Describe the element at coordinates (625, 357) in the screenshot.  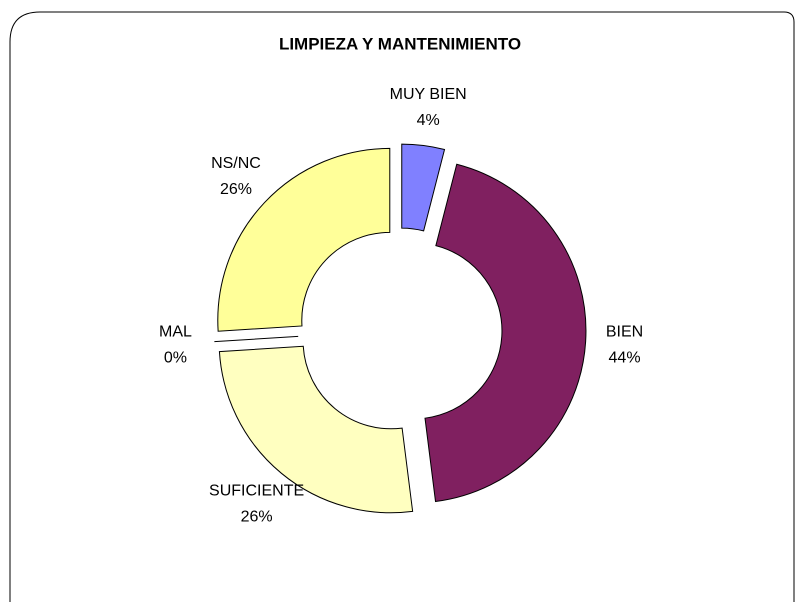
I see `slice-value-label: 44%` at that location.